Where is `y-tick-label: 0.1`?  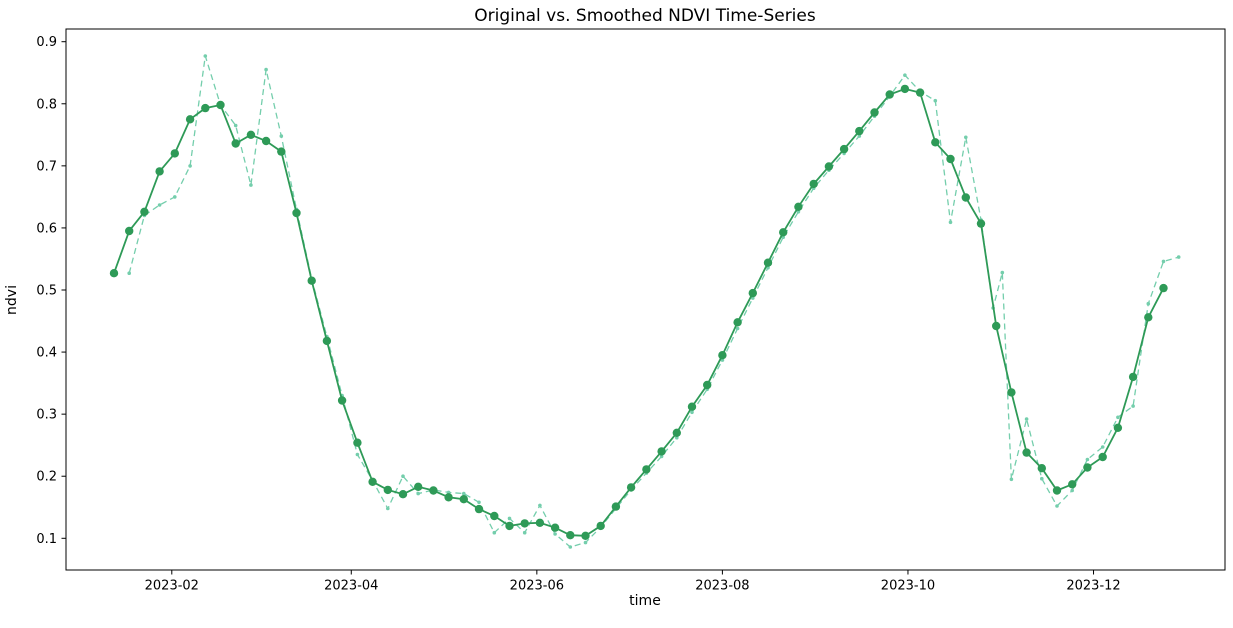 y-tick-label: 0.1 is located at coordinates (46, 539).